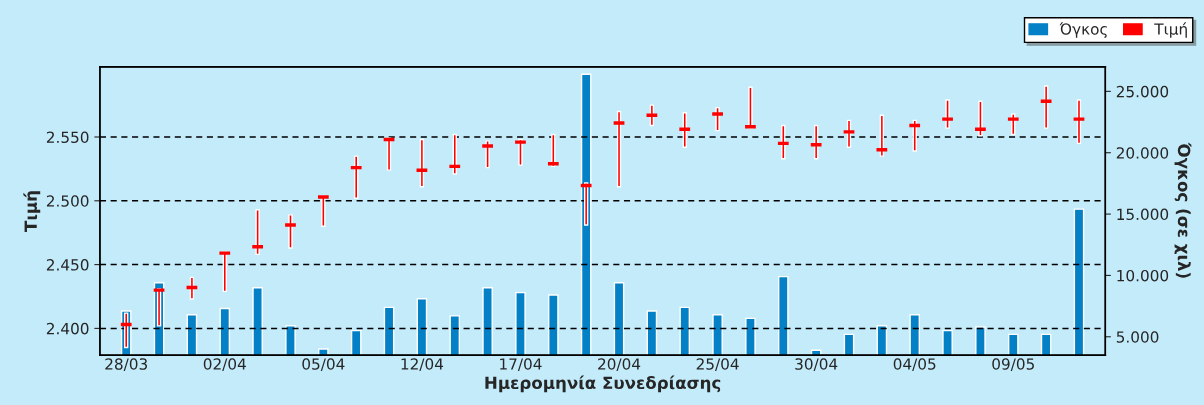  Describe the element at coordinates (1142, 153) in the screenshot. I see `y2-tick-label: 20.000` at that location.